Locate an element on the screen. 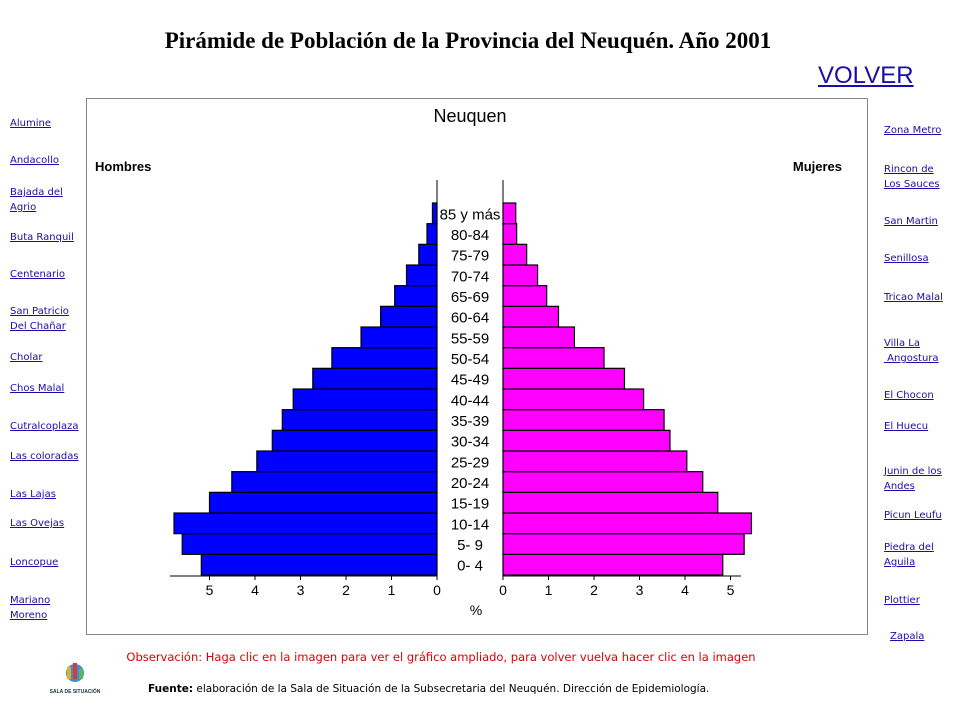 This screenshot has height=720, width=960. region-link: Tricao Malal is located at coordinates (913, 297).